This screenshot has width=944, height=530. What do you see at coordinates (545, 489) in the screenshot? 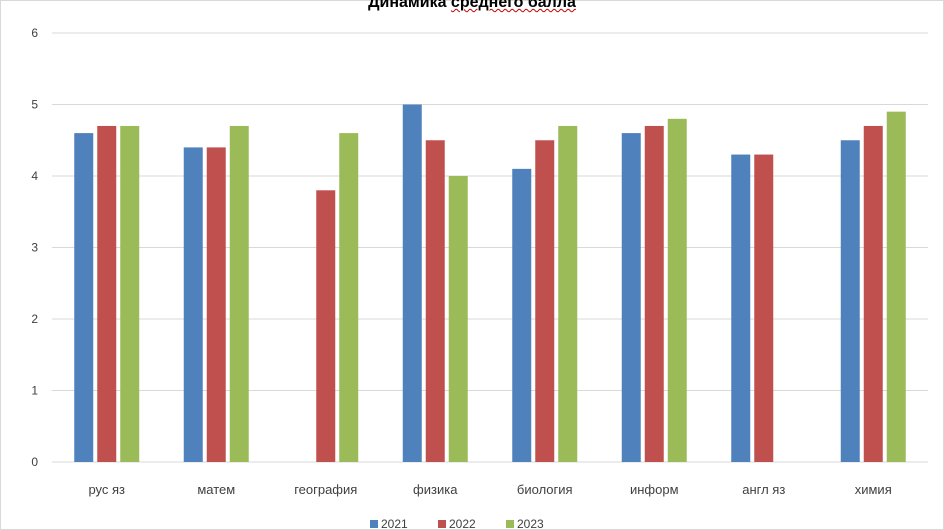
I see `x-category-label: биология` at bounding box center [545, 489].